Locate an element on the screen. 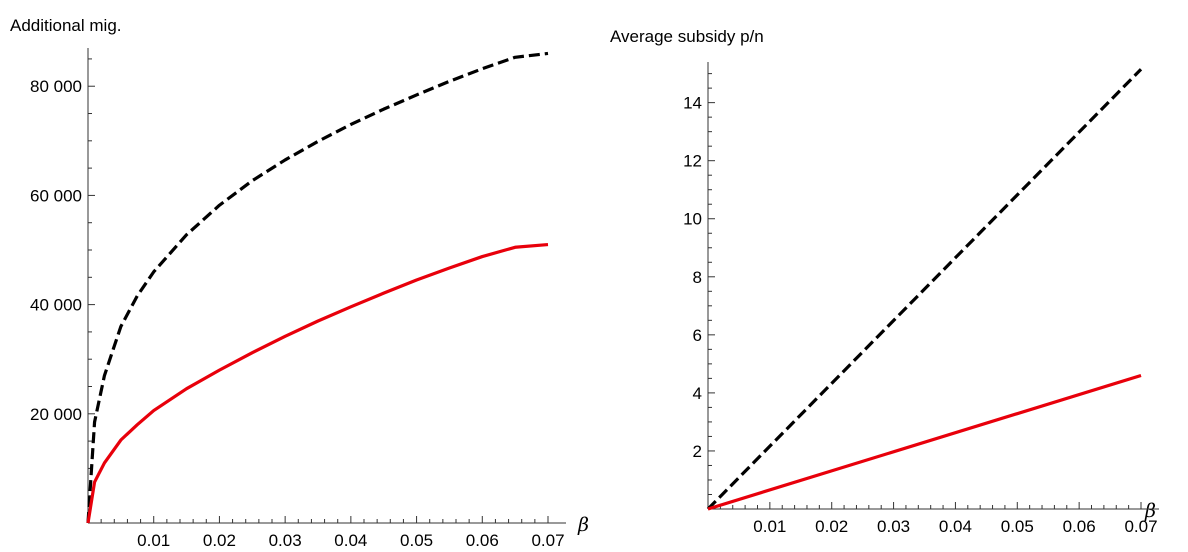  y-tick-label: 60 000 is located at coordinates (56, 195).